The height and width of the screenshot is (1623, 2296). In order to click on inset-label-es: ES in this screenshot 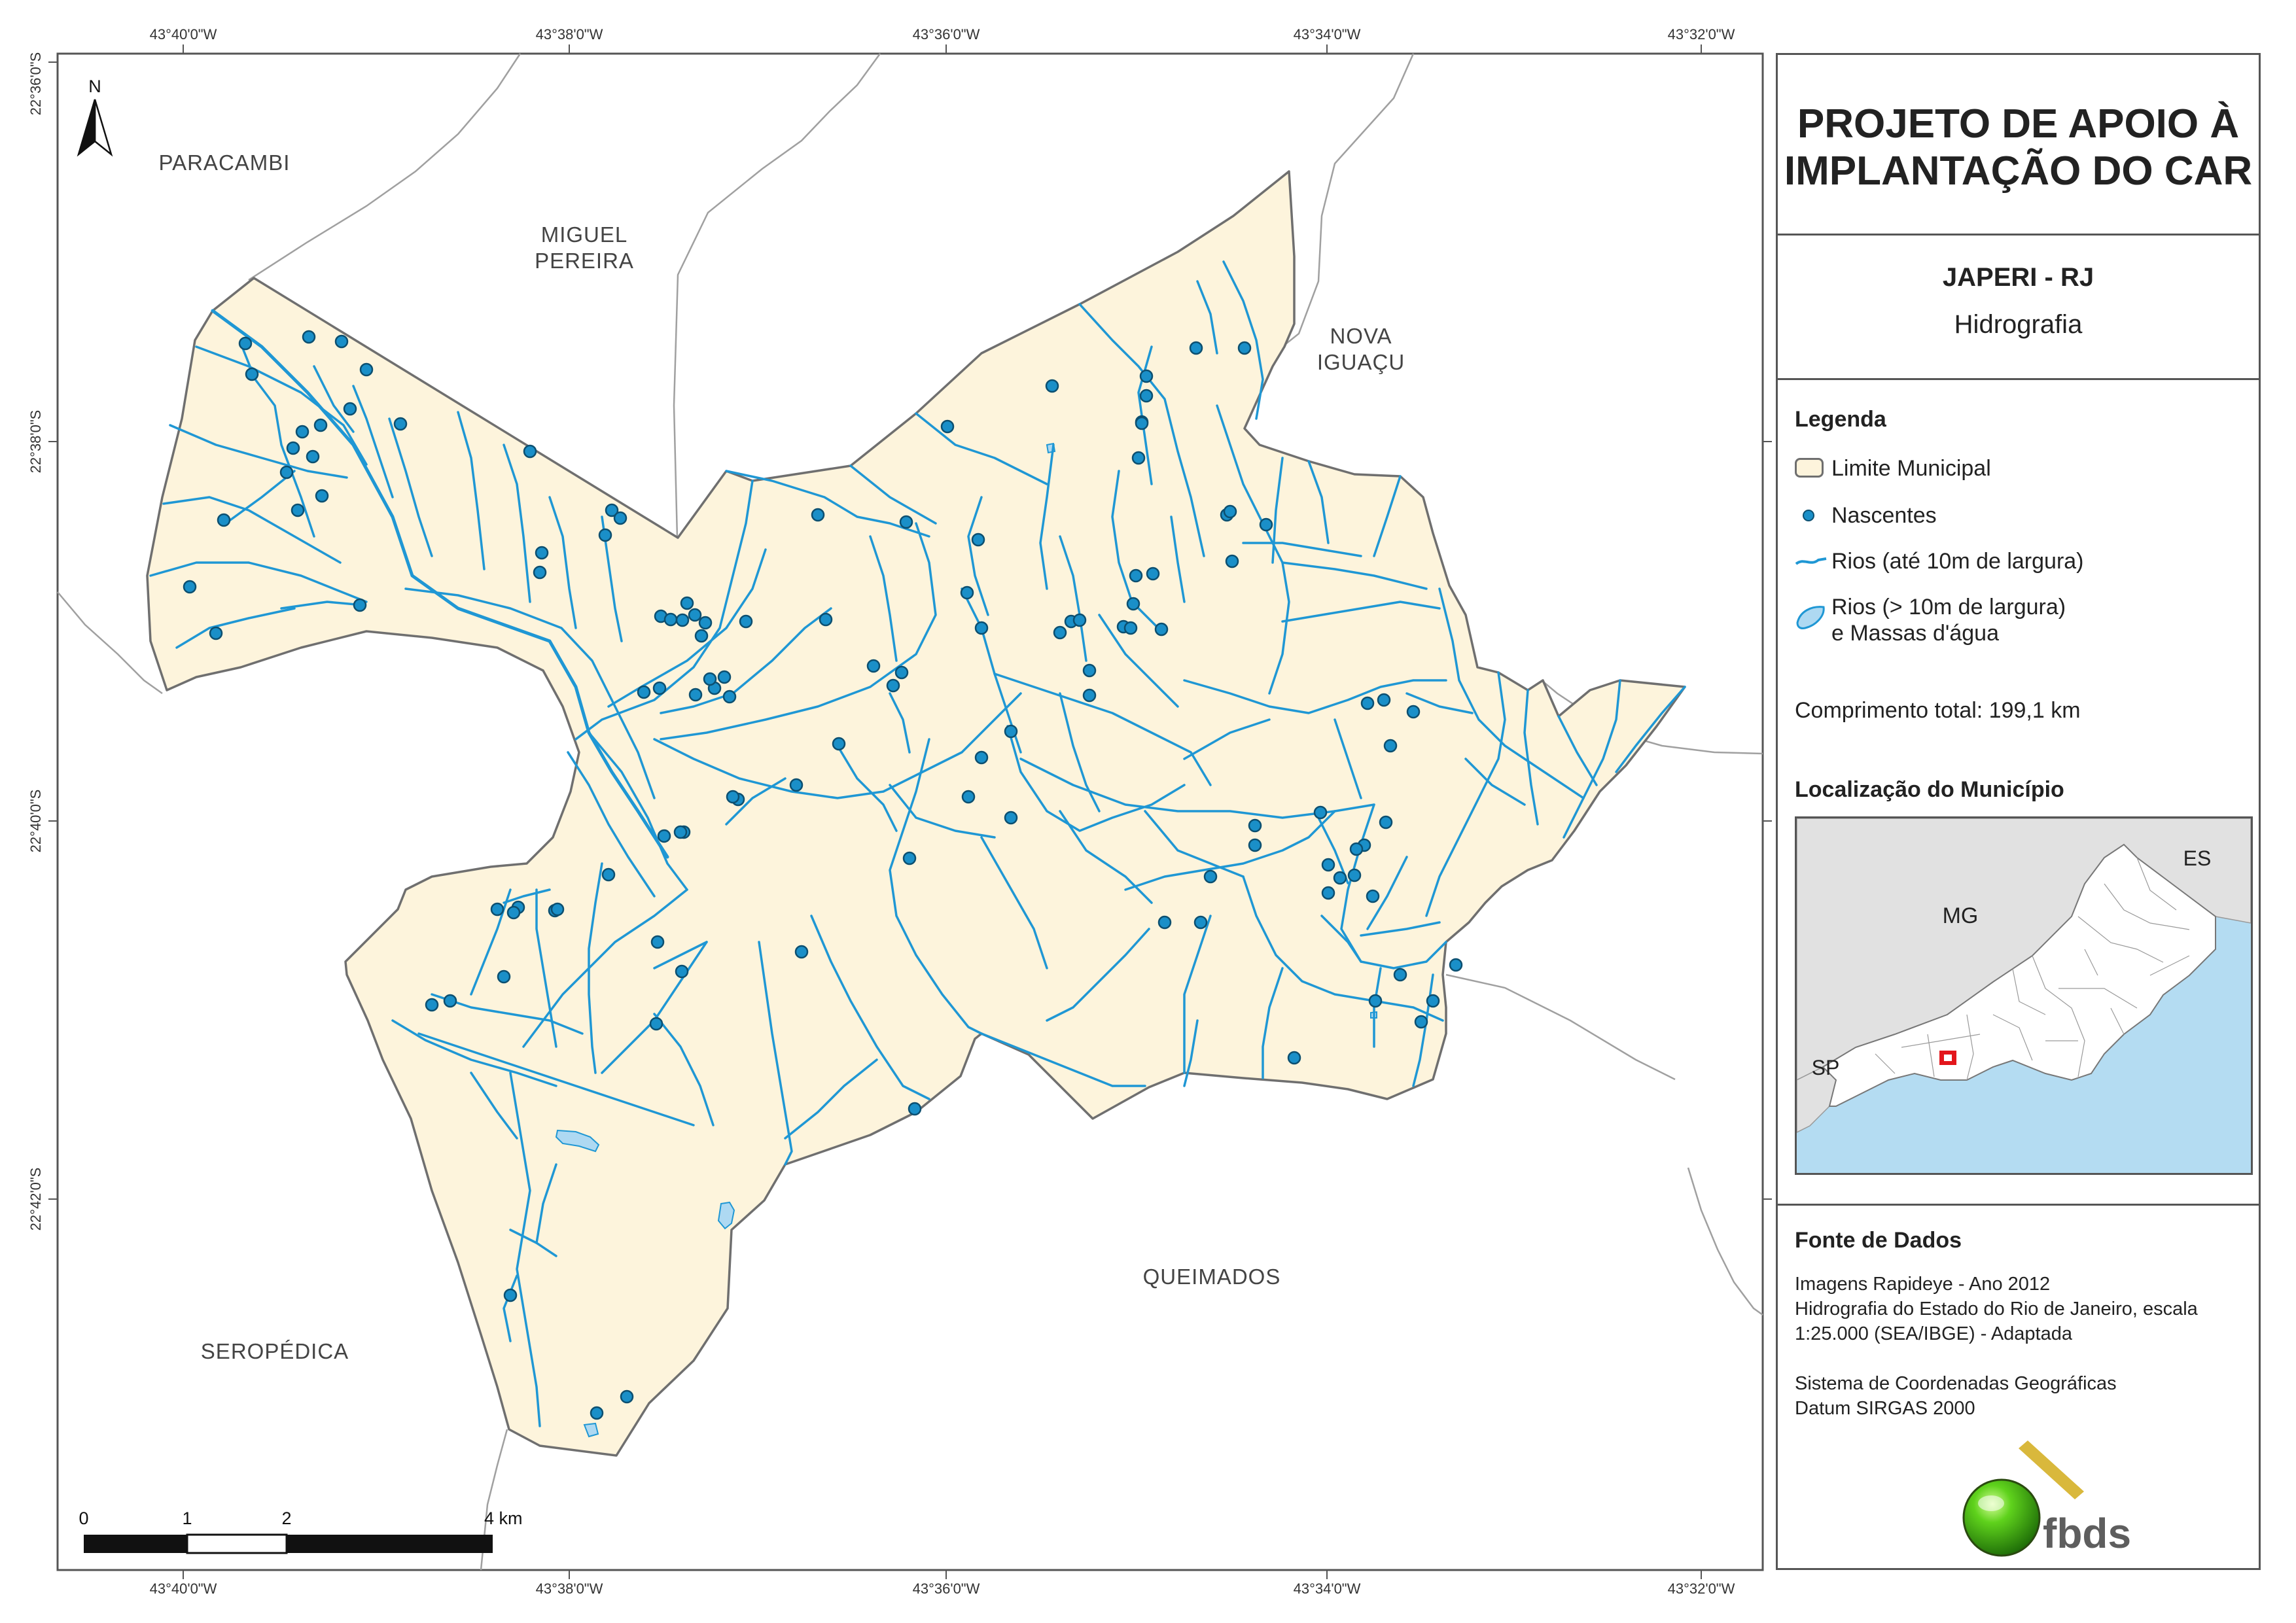, I will do `click(2197, 858)`.